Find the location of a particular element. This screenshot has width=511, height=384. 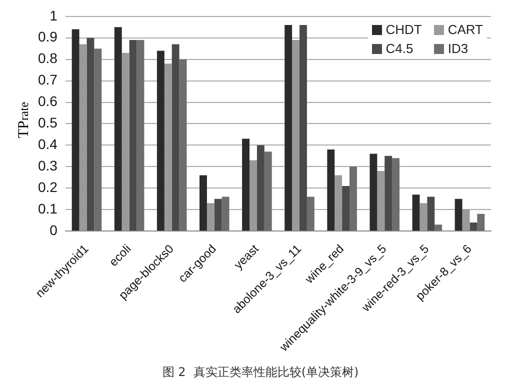

y-tick-label: 0.8 is located at coordinates (48, 58).